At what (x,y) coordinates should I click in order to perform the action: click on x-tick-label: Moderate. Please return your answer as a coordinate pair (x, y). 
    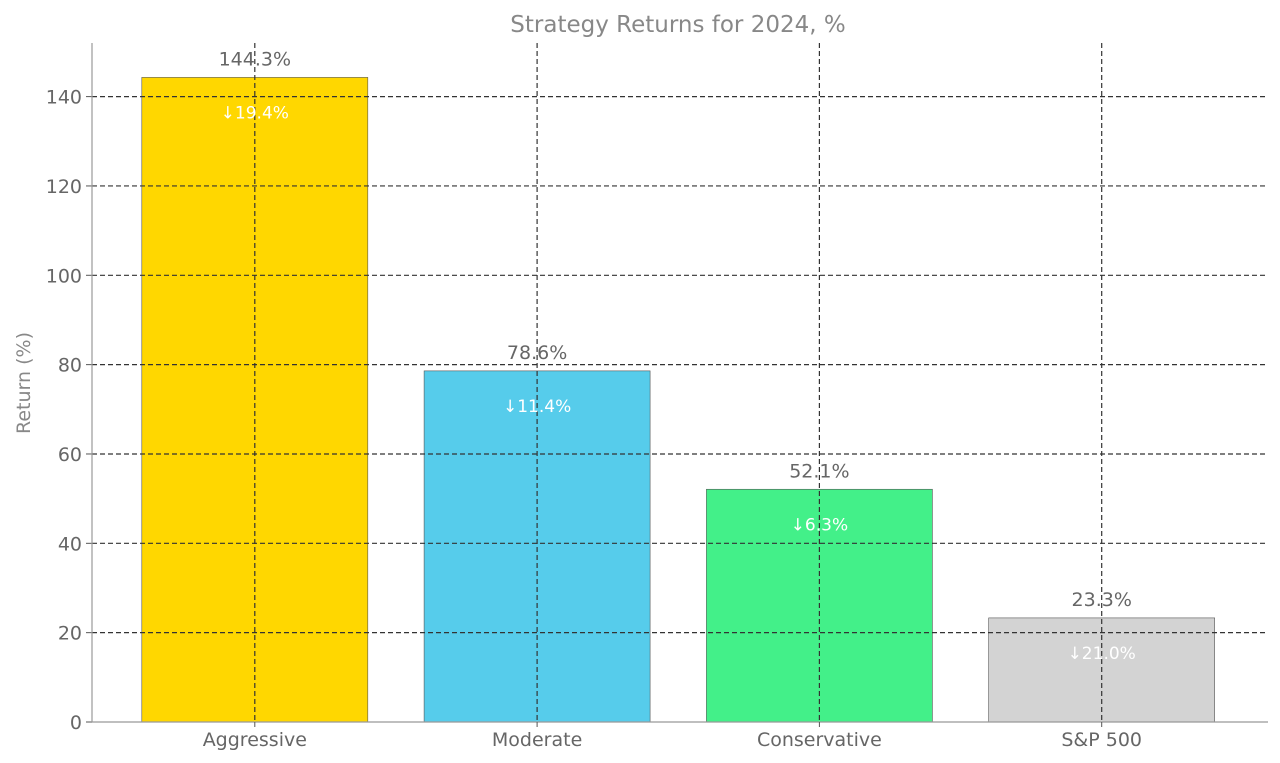
    Looking at the image, I should click on (537, 740).